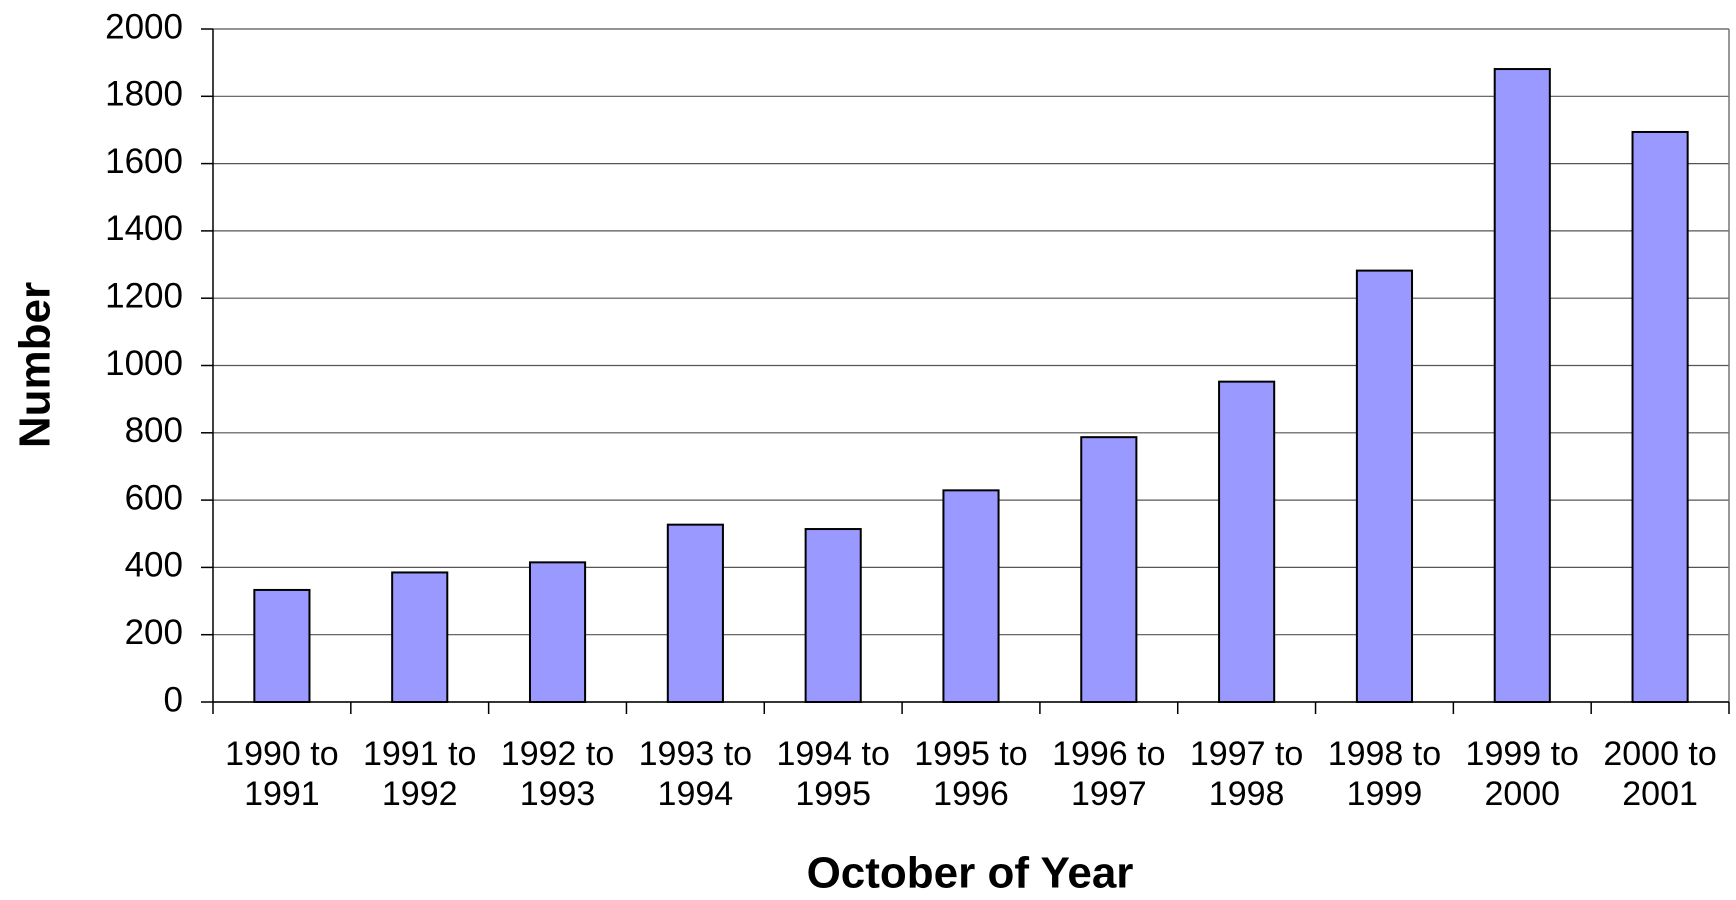  I want to click on y-tick-label: 0, so click(173, 699).